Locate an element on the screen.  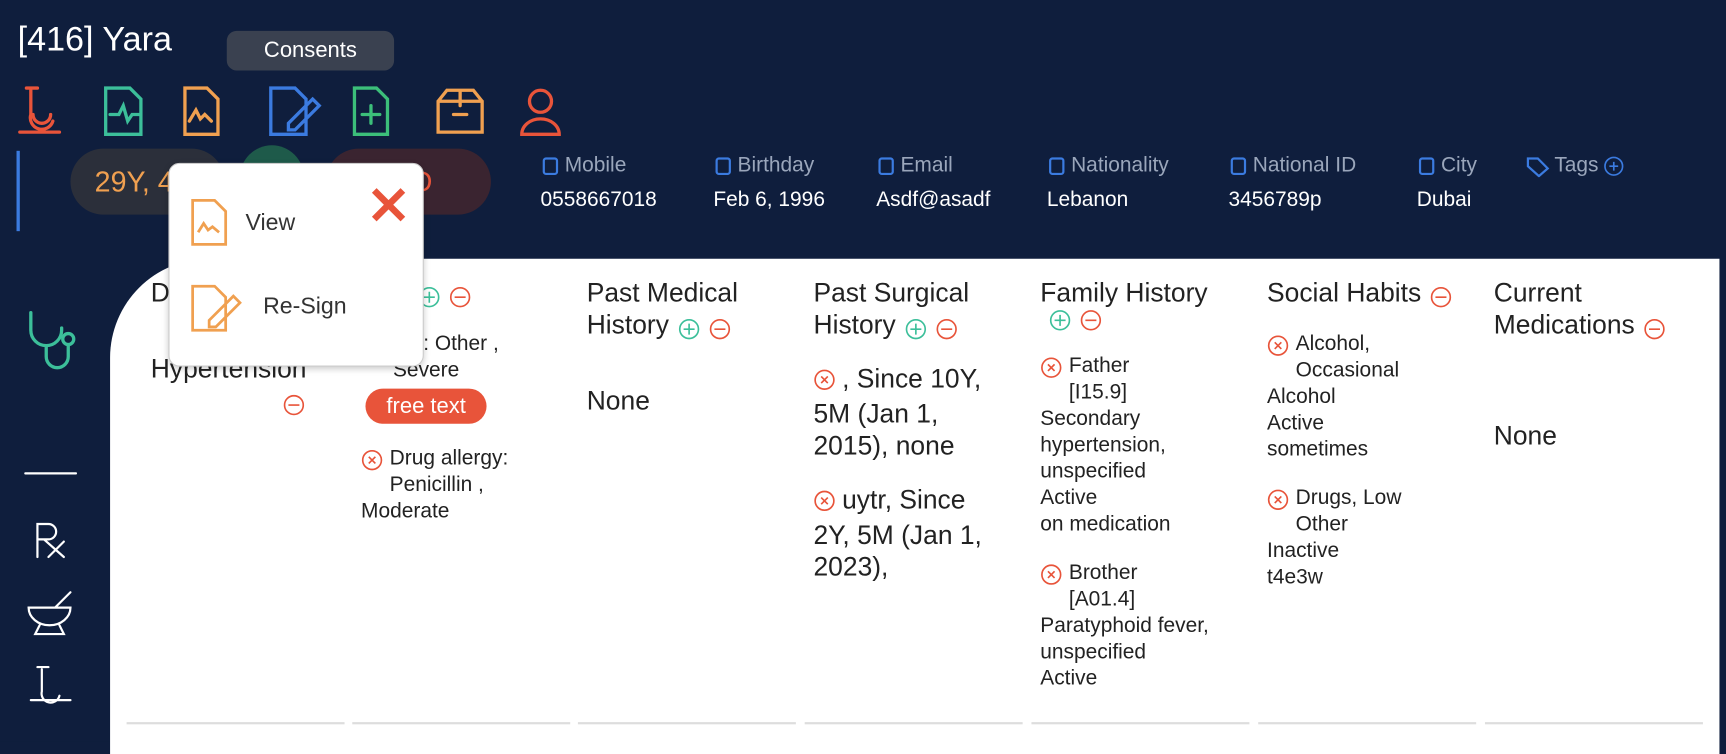
item-name-line: [I15.9] is located at coordinates (1098, 392).